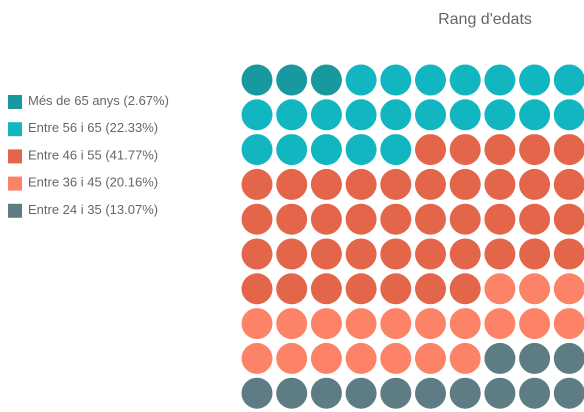  Describe the element at coordinates (65, 209) in the screenshot. I see `legend-name: Entre 24 i 35` at that location.